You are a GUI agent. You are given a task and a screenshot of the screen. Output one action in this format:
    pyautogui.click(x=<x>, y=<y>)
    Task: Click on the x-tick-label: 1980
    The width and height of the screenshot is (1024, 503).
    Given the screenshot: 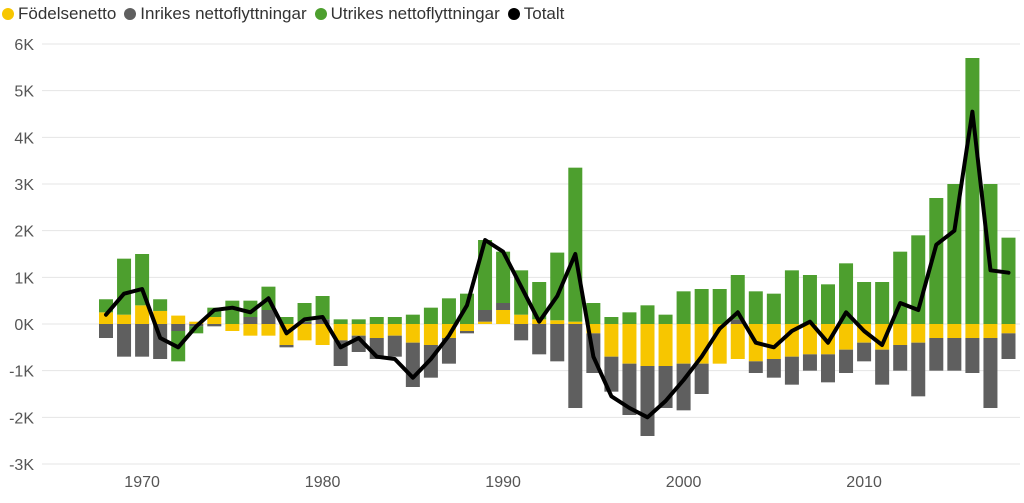 What is the action you would take?
    pyautogui.click(x=323, y=482)
    